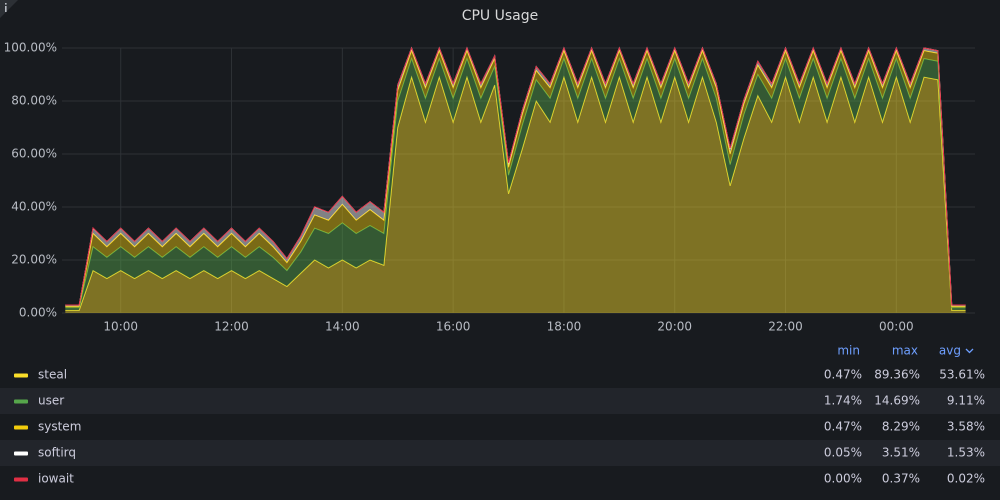 The image size is (1000, 500). What do you see at coordinates (231, 327) in the screenshot?
I see `x-tick-label: 12:00` at bounding box center [231, 327].